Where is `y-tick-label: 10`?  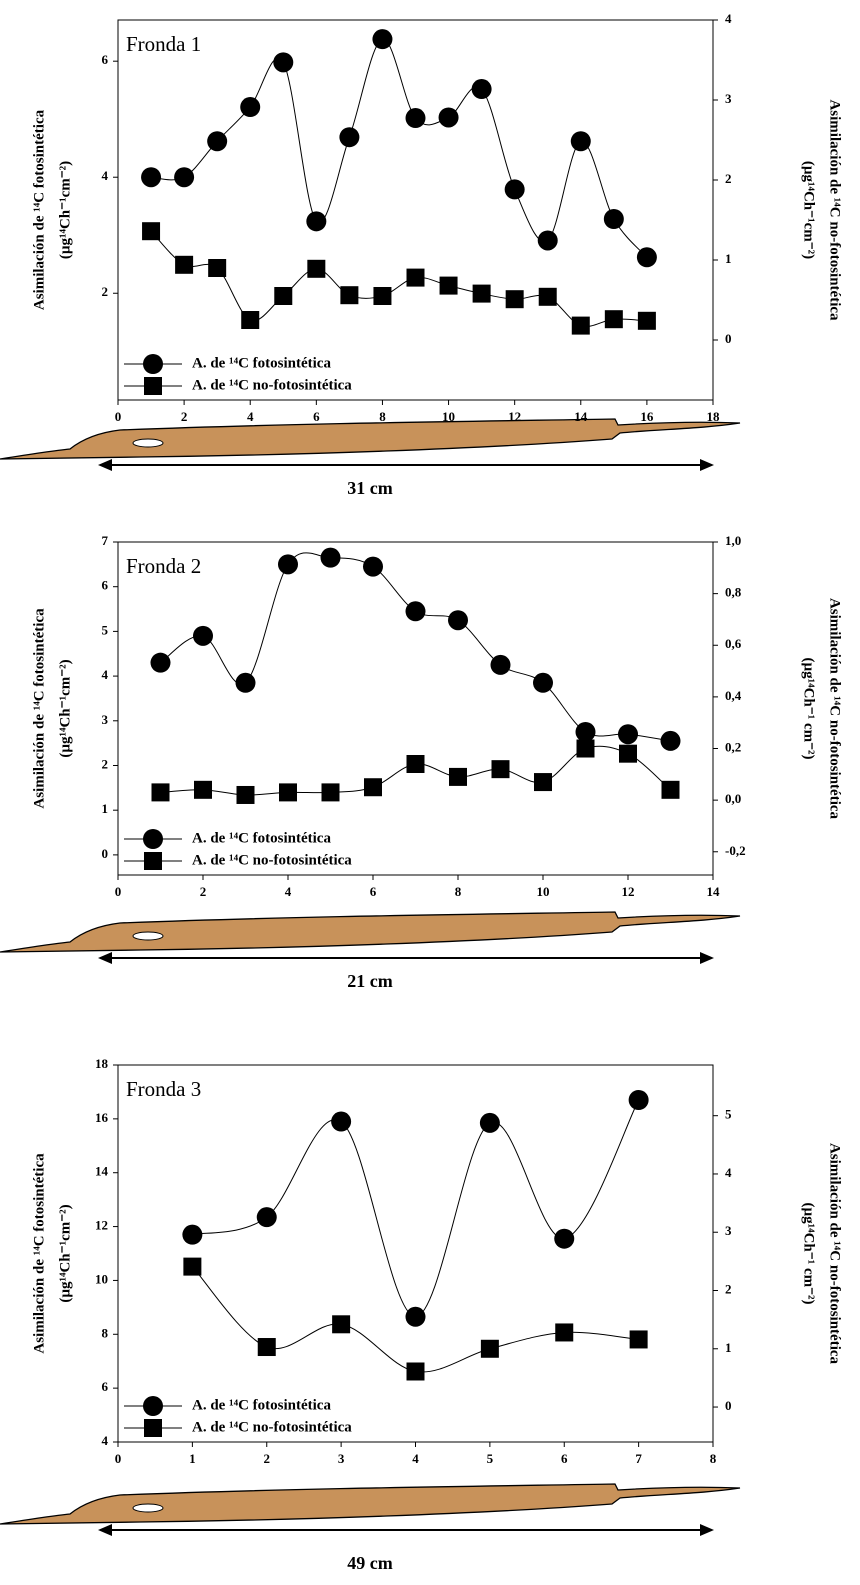
y-tick-label: 10 is located at coordinates (101, 1278).